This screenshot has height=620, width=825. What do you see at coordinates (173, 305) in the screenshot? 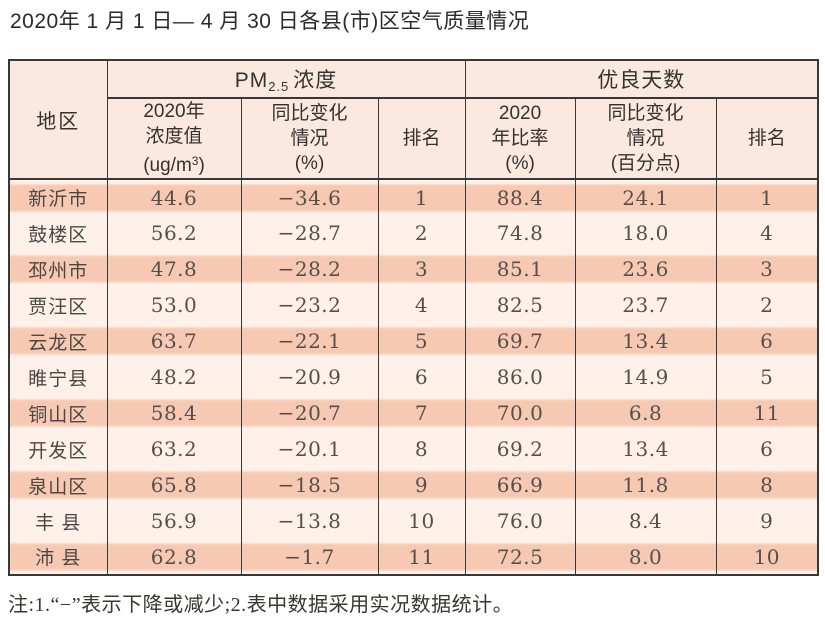
I see `cell-pm-value: 53.0` at bounding box center [173, 305].